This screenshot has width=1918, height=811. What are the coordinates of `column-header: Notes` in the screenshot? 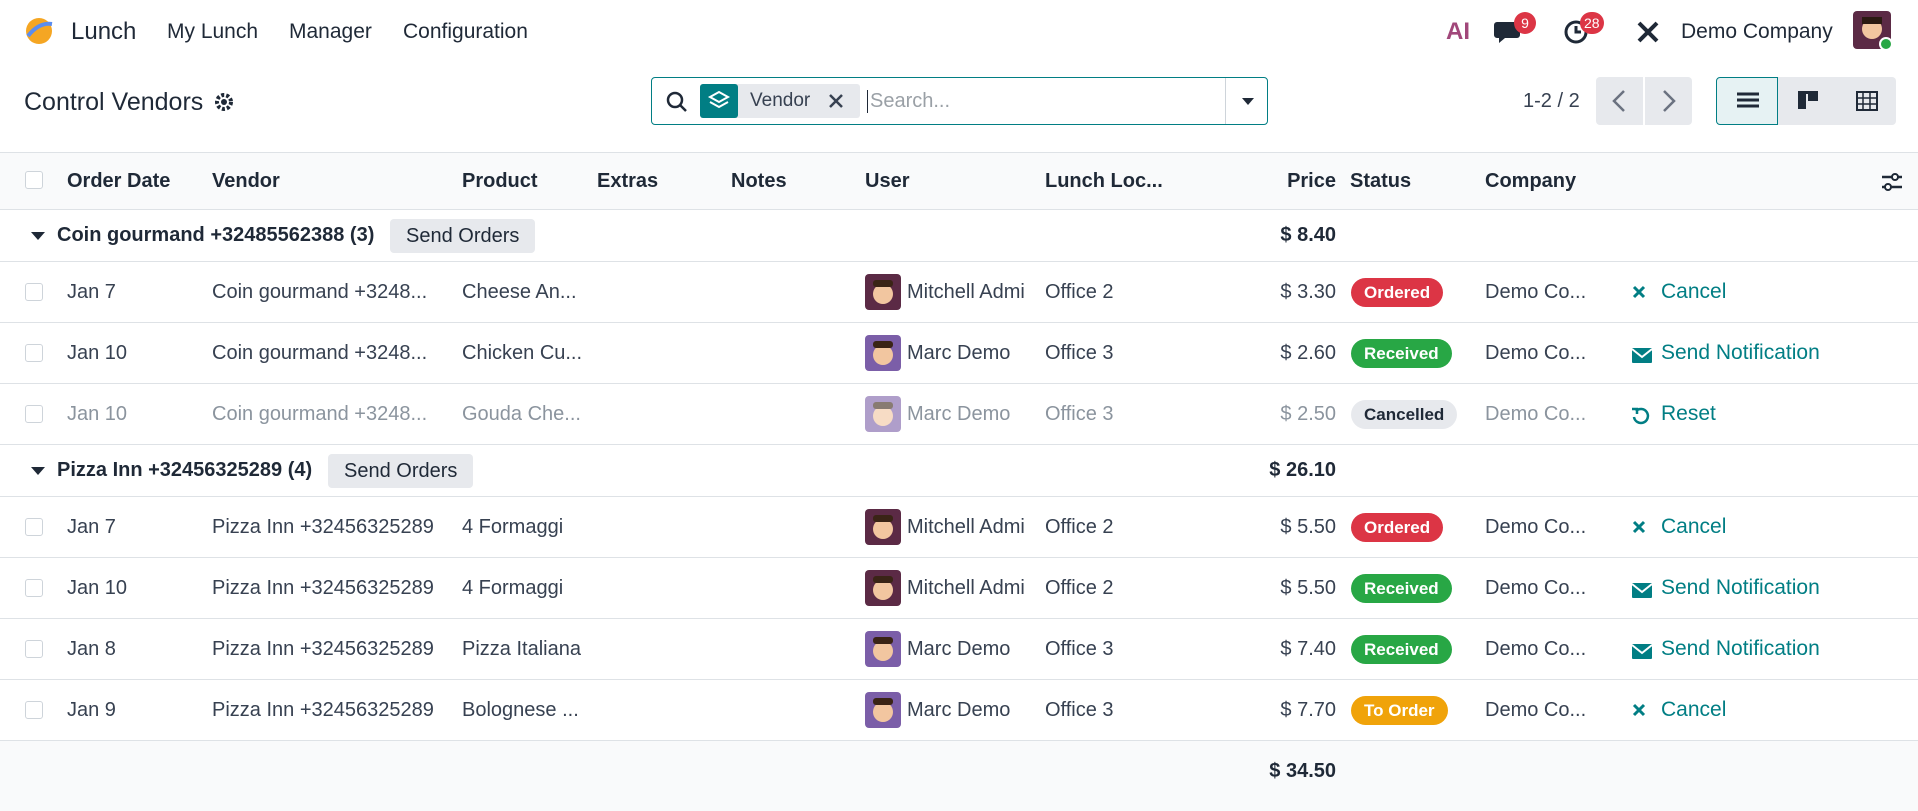 It's located at (759, 181).